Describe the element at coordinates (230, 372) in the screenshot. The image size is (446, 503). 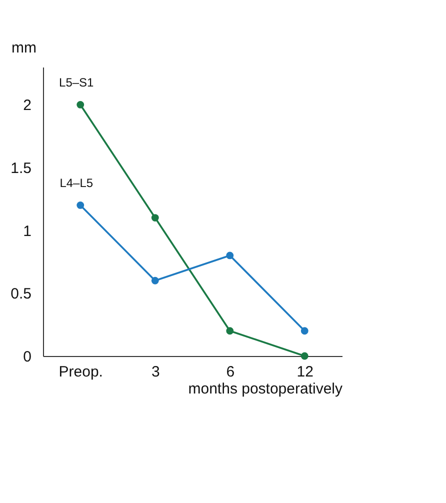
I see `x-tick-label: 6` at that location.